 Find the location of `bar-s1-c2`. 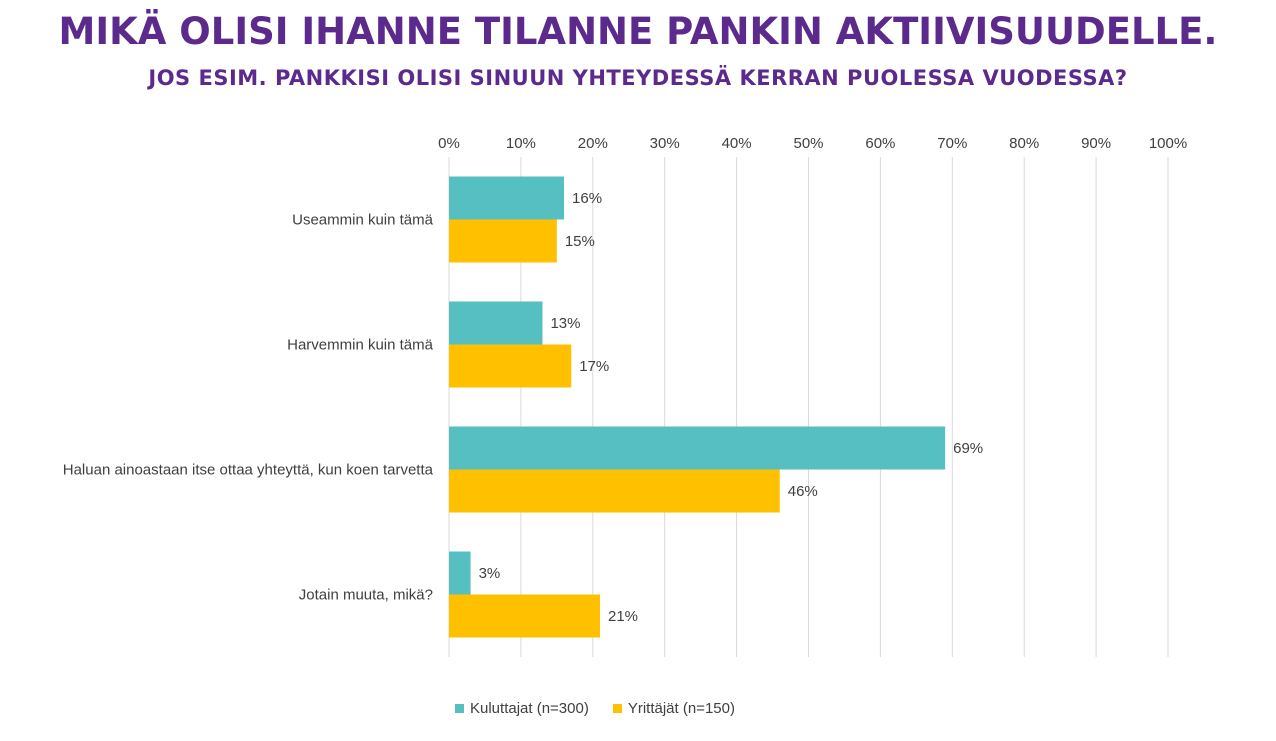

bar-s1-c2 is located at coordinates (614, 491).